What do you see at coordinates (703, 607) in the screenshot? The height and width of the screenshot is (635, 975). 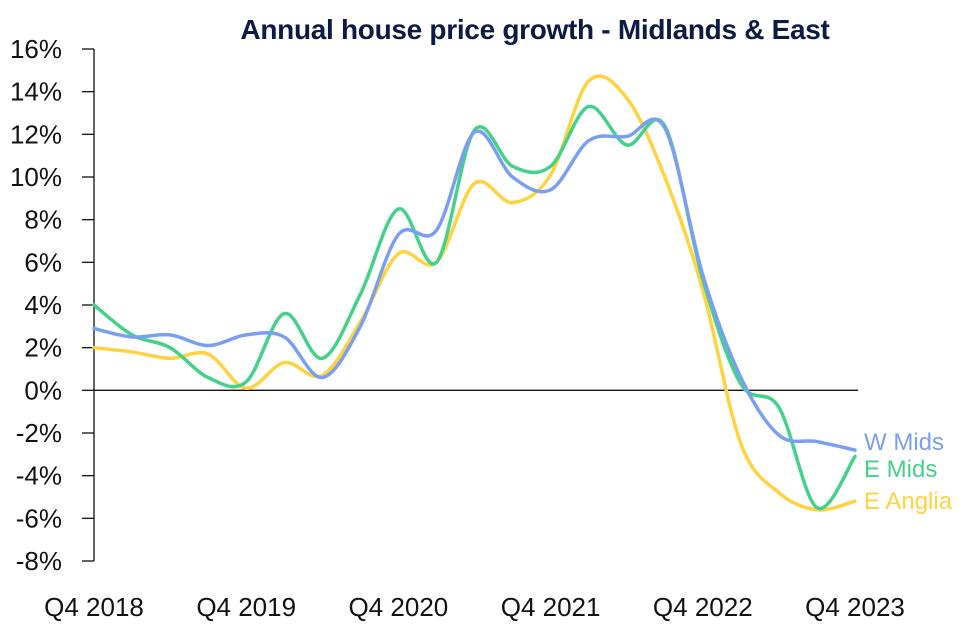 I see `x-tick-label: Q4 2022` at bounding box center [703, 607].